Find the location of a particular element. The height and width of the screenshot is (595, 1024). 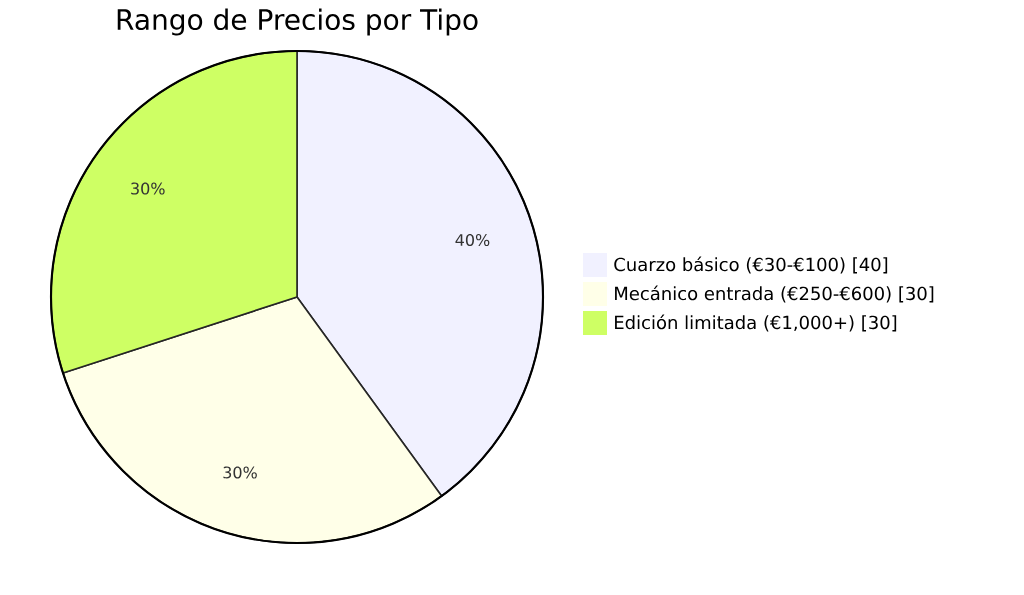

slice-label: Cuarzo básico (€30-€100) [40] is located at coordinates (751, 265).